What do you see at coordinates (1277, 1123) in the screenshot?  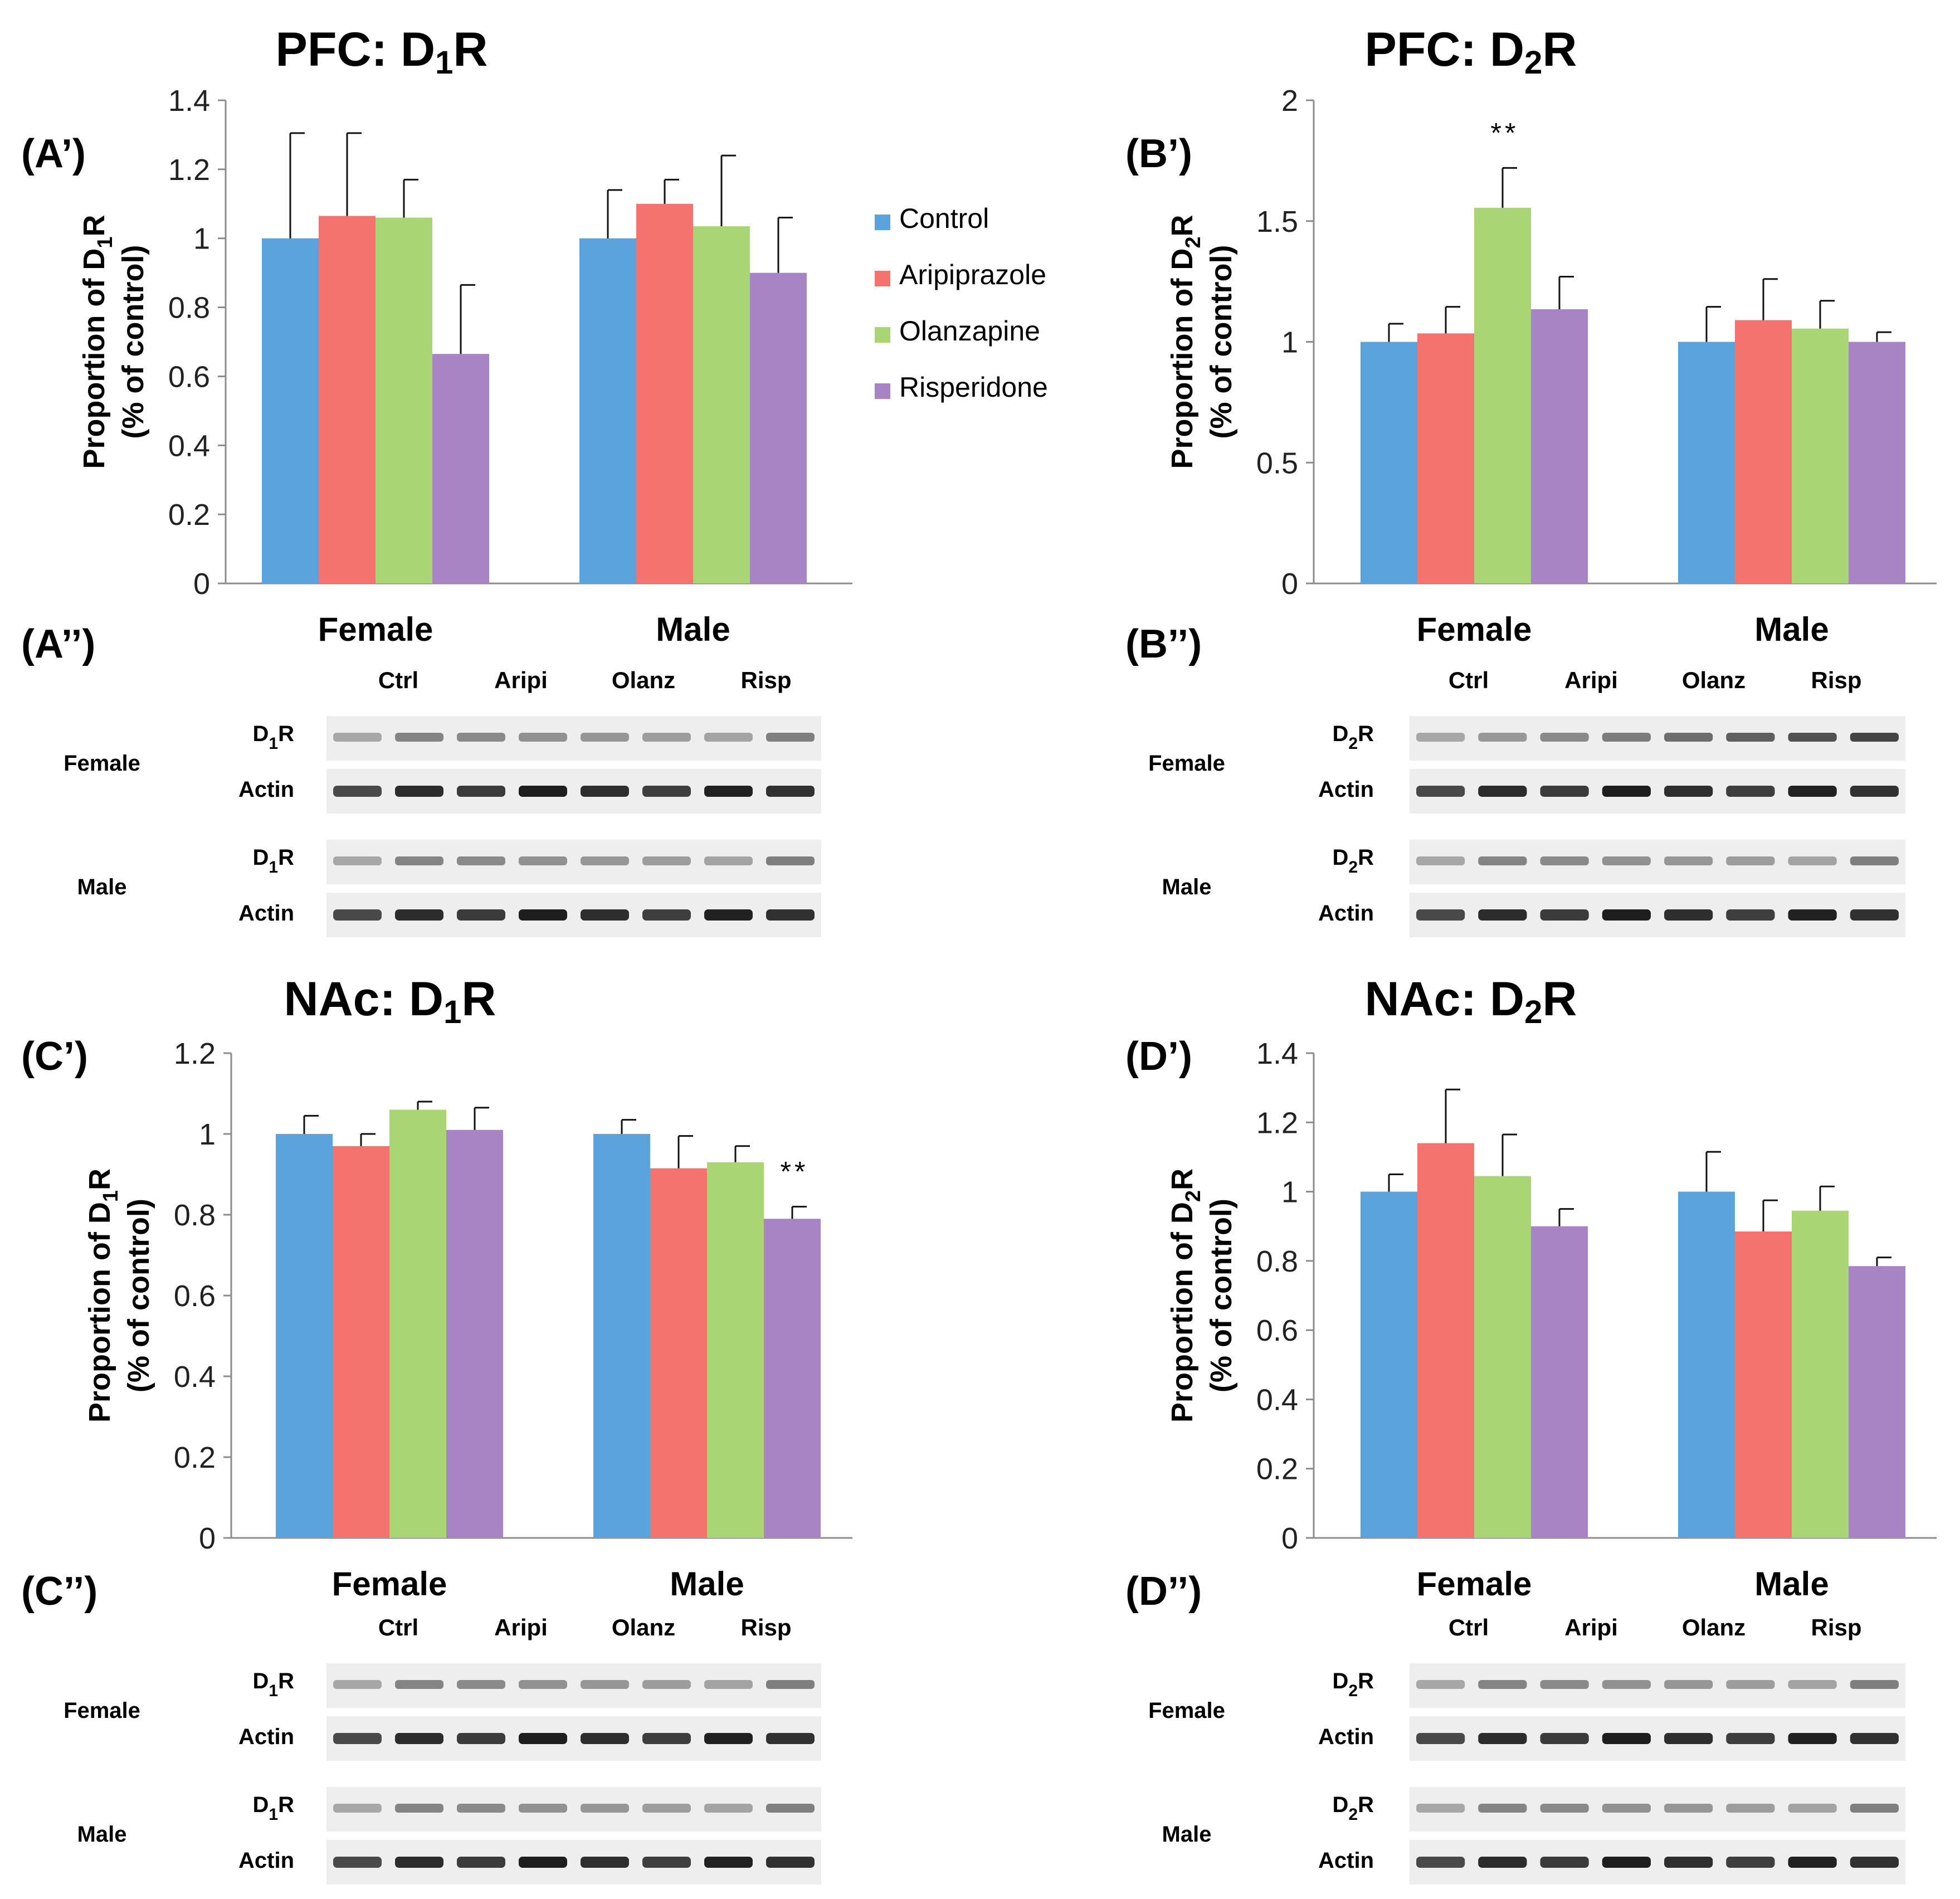 I see `y-tick-label: 1.2` at bounding box center [1277, 1123].